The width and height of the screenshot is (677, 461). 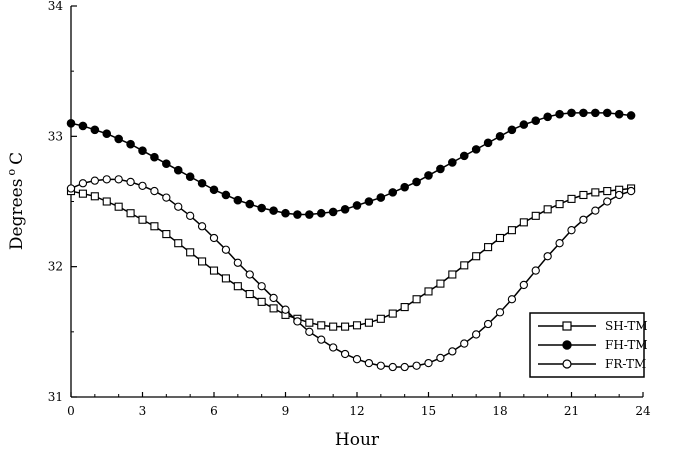 I want to click on legend-marker-sh-tm, so click(x=567, y=326).